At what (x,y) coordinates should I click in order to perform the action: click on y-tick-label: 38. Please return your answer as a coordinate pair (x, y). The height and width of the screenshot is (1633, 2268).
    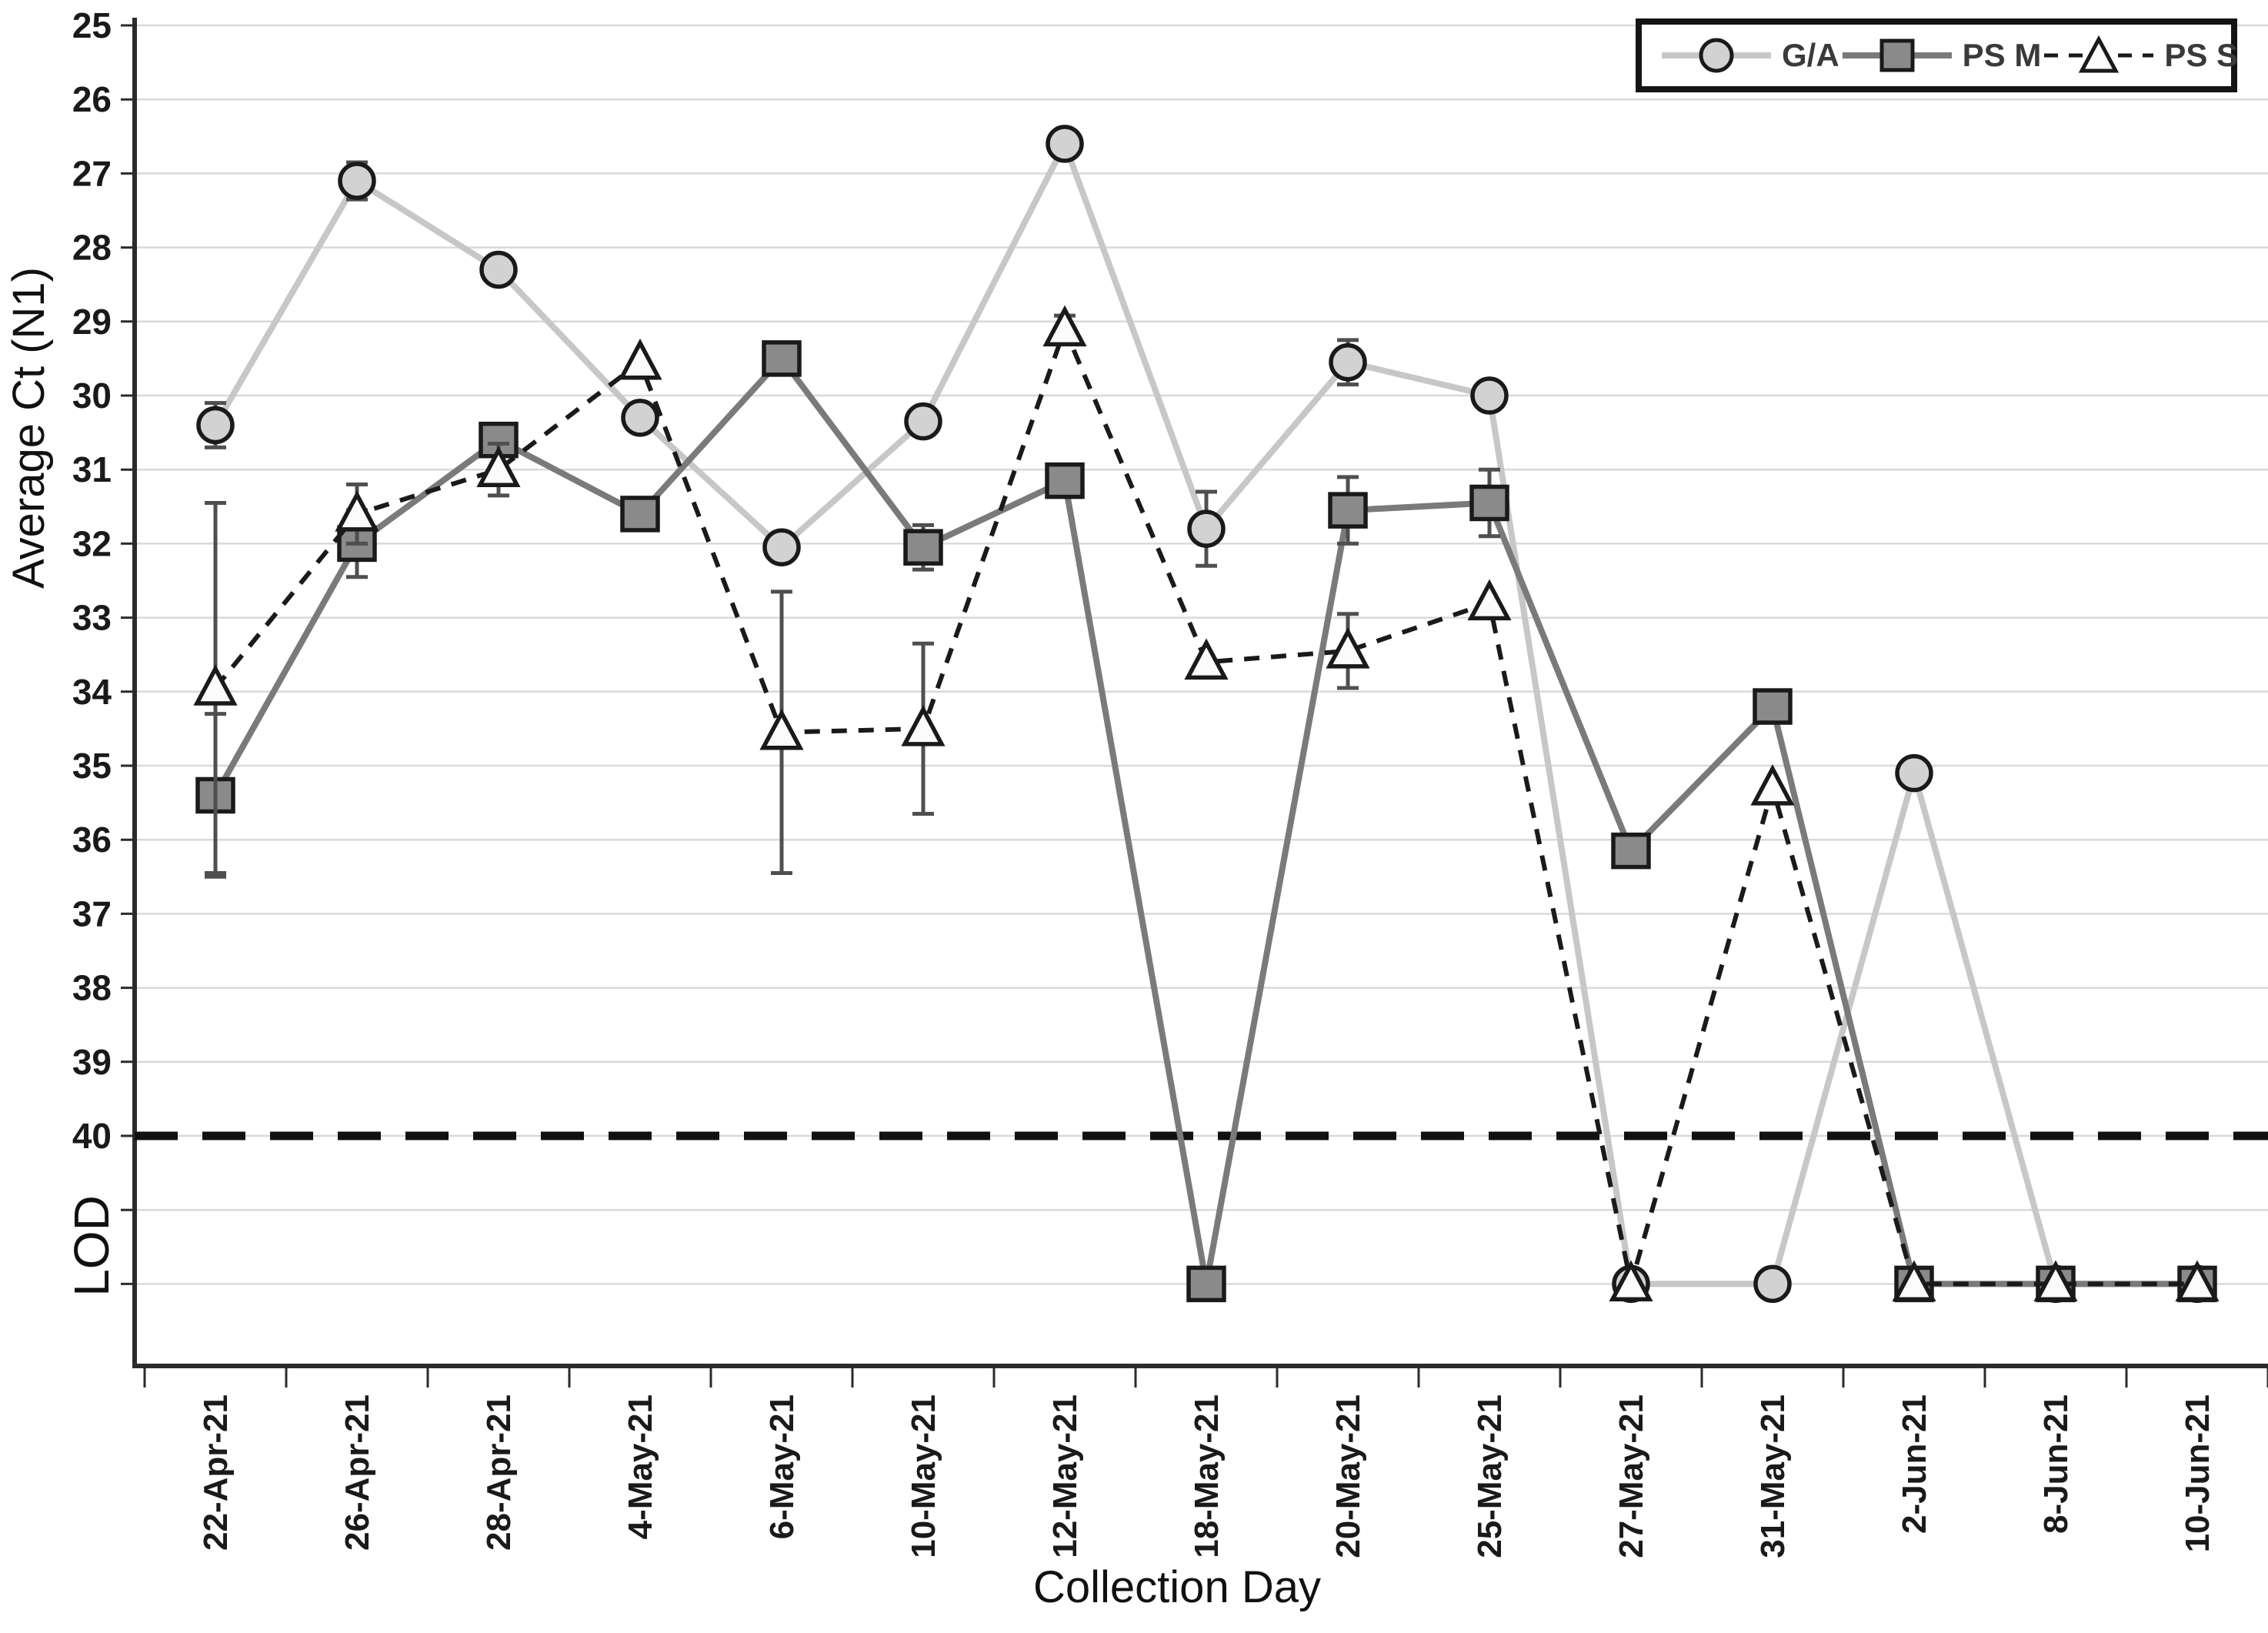
    Looking at the image, I should click on (92, 988).